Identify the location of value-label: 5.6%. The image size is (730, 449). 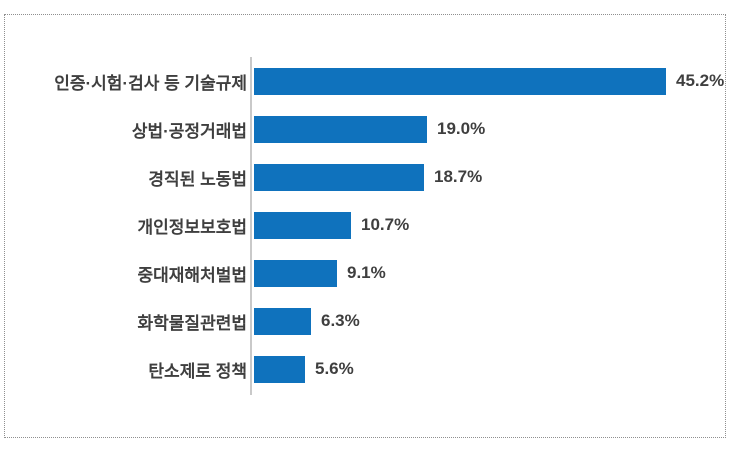
(334, 368).